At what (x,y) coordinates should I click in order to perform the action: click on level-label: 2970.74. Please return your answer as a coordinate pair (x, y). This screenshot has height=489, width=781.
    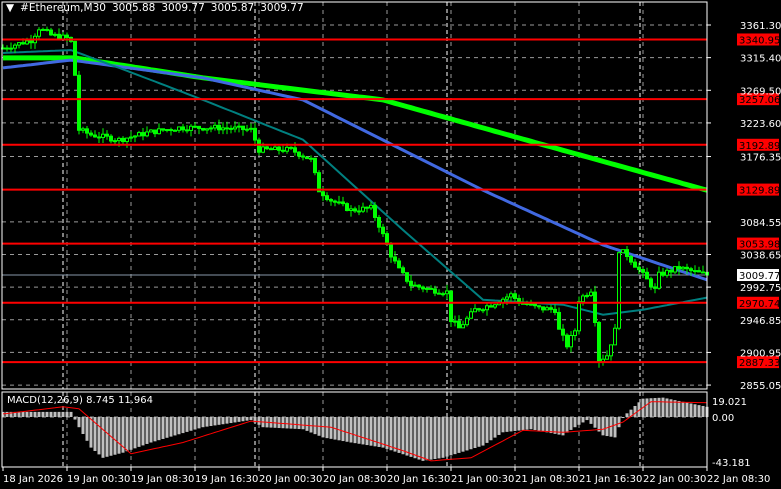
    Looking at the image, I should click on (759, 304).